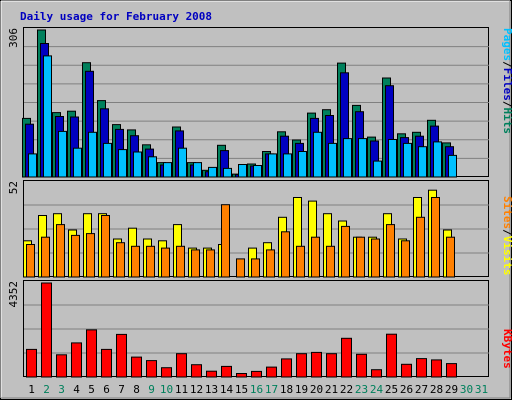  I want to click on legend-visits: Visits, so click(506, 256).